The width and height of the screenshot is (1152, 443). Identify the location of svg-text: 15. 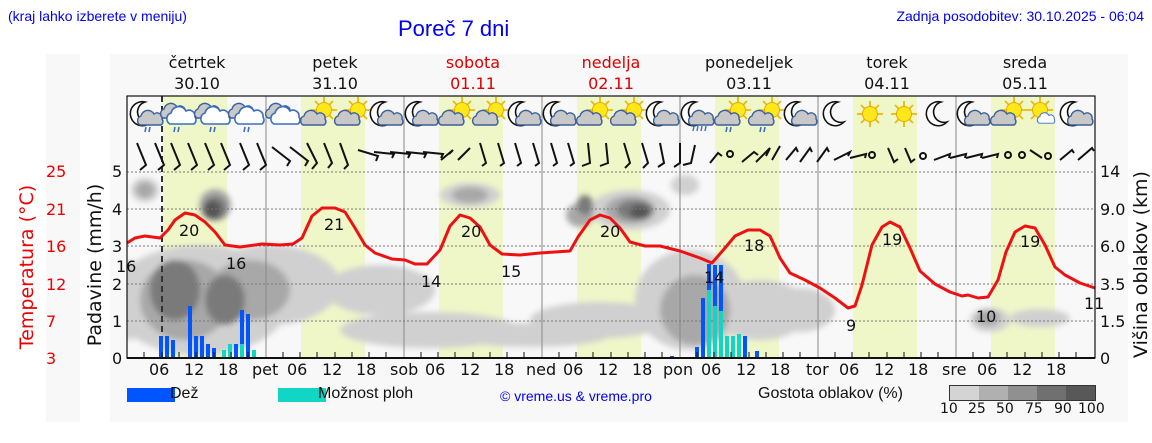
(511, 271).